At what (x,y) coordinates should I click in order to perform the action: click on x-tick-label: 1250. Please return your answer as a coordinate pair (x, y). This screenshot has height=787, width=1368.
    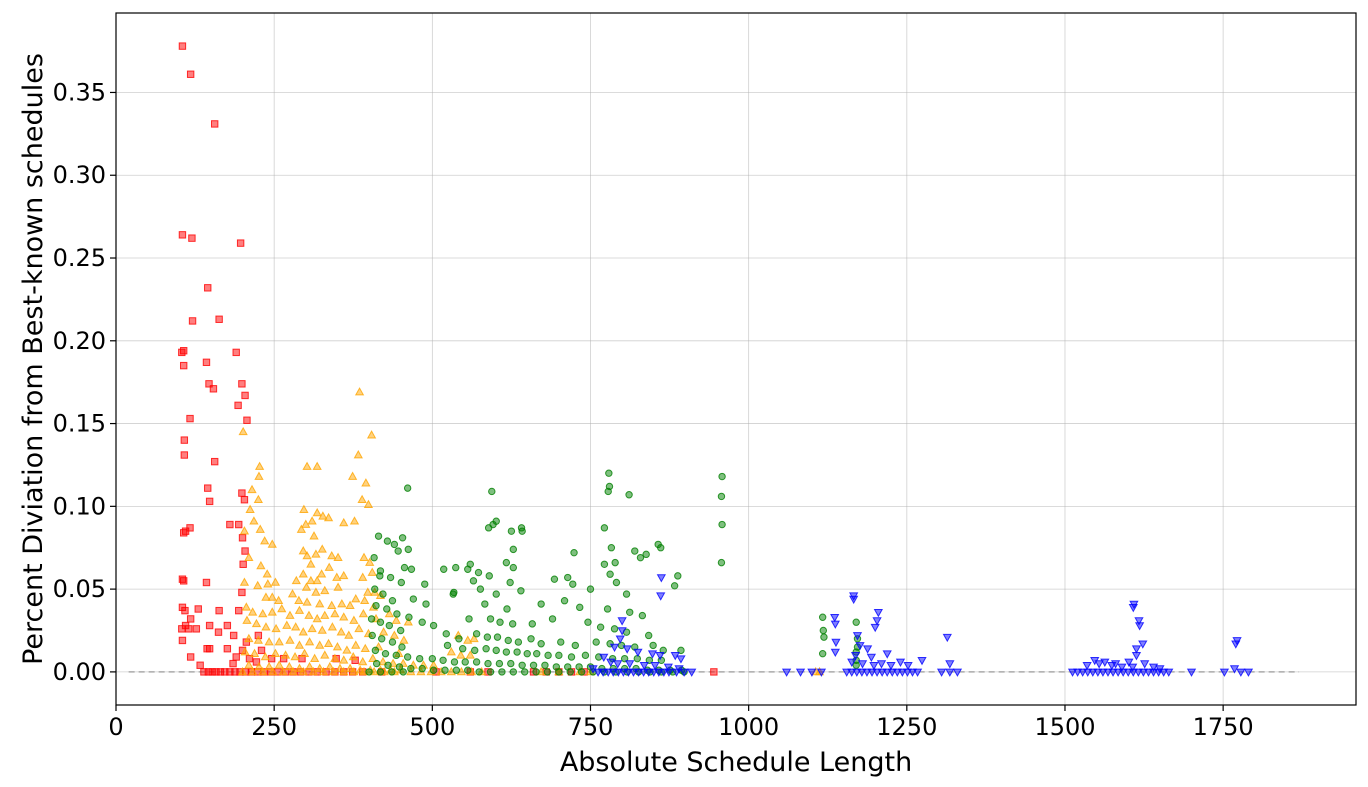
    Looking at the image, I should click on (906, 727).